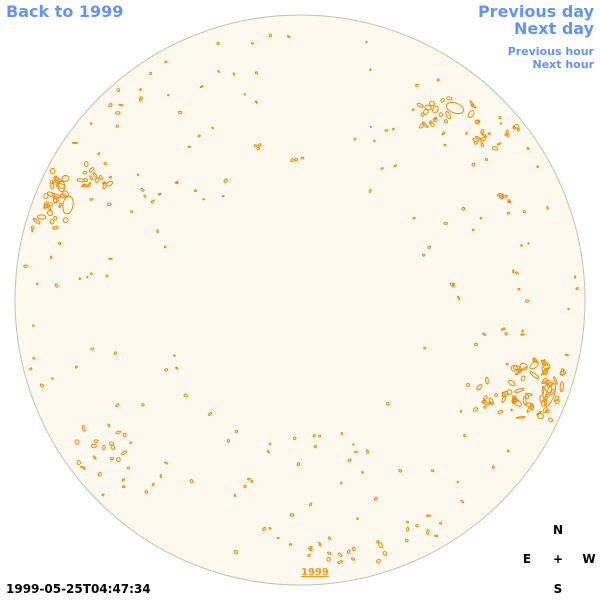  I want to click on observation-timestamp: 1999-05-25T04:47:34, so click(78, 589).